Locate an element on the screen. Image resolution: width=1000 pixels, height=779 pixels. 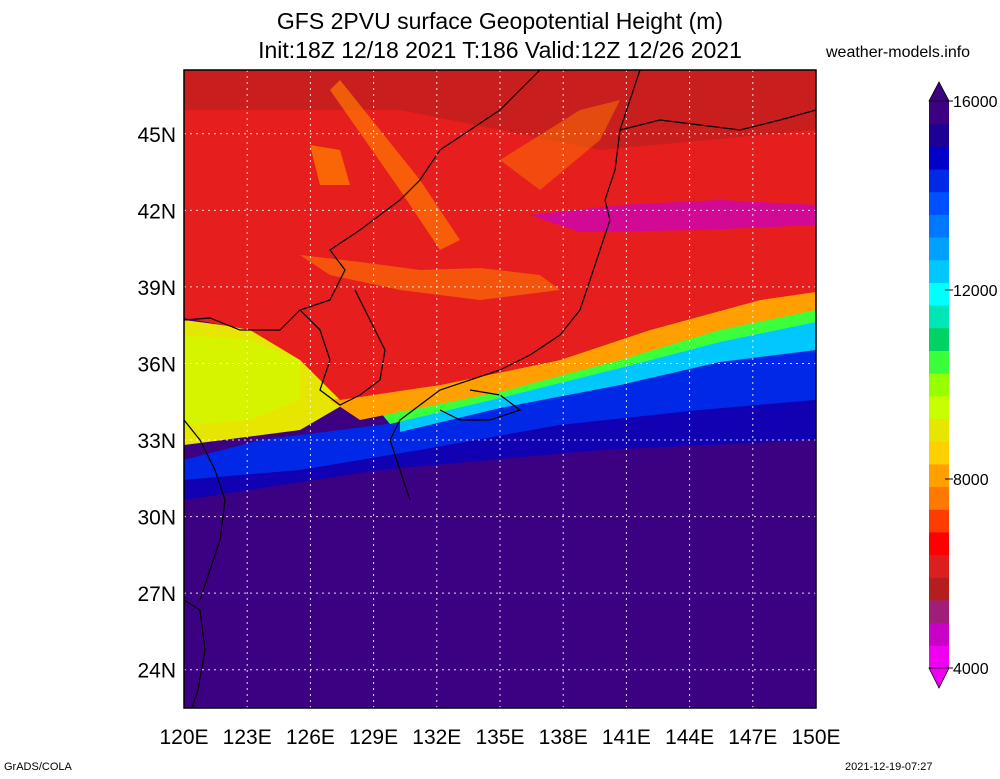
lat-tick-label: 27N is located at coordinates (156, 594).